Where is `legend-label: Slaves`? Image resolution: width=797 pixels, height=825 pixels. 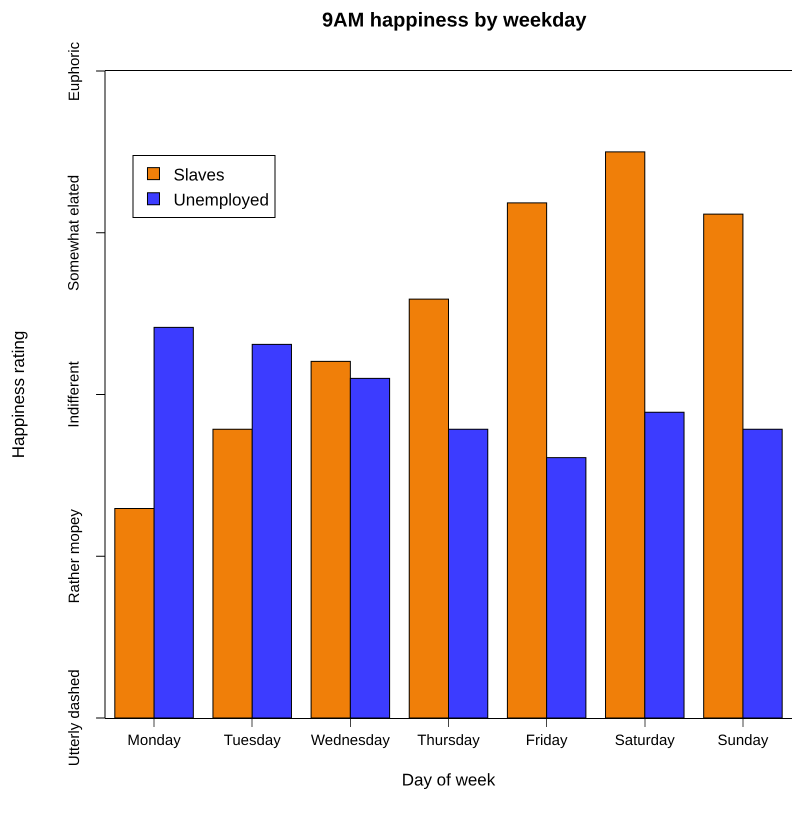 legend-label: Slaves is located at coordinates (199, 174).